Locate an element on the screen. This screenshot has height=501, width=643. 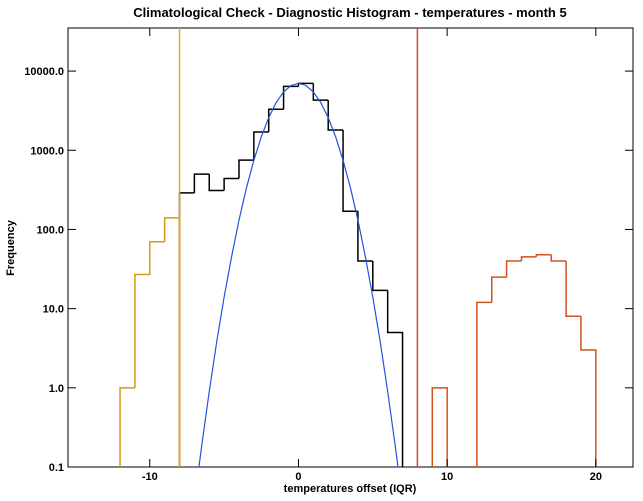
y-tick-label: 1.0 is located at coordinates (56, 389).